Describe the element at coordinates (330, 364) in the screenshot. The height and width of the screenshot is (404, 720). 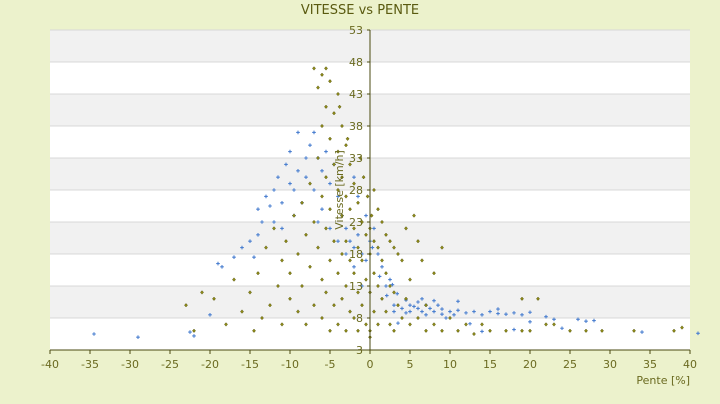
I see `x-tick-label: -5` at that location.